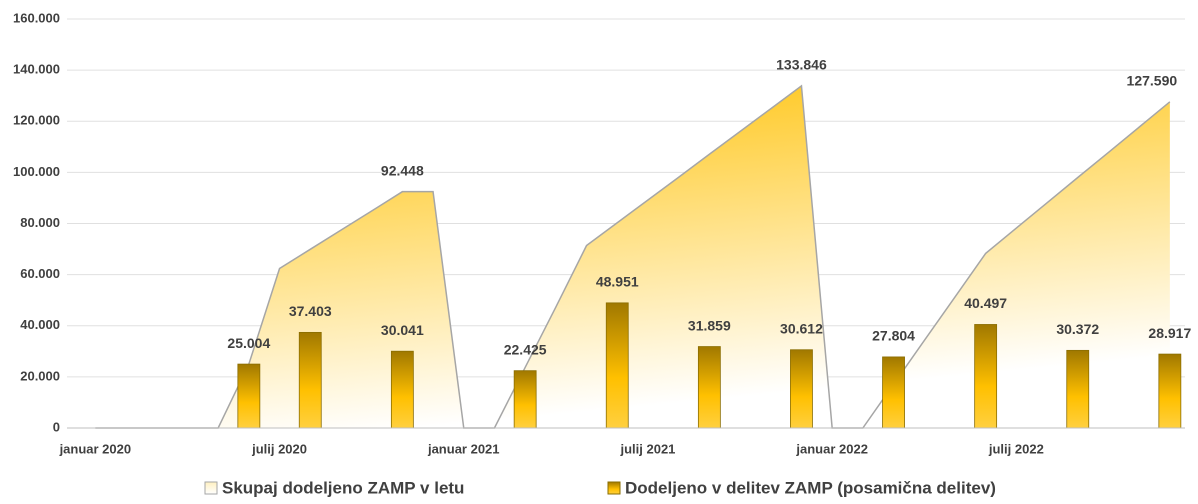 The image size is (1198, 504). I want to click on x-tick-label: julij 2021, so click(647, 448).